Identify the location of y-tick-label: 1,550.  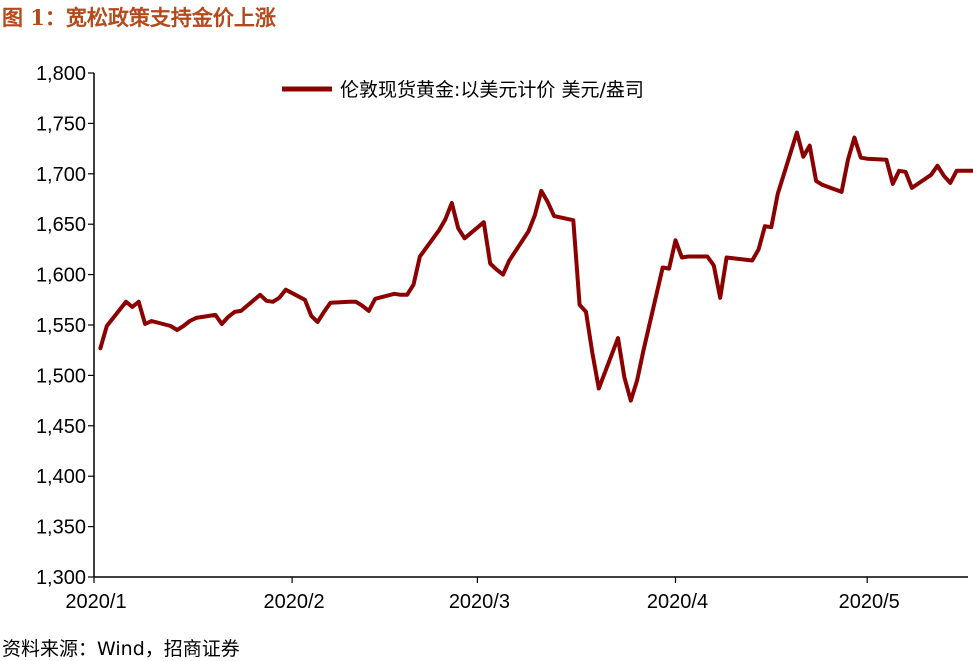
(61, 326).